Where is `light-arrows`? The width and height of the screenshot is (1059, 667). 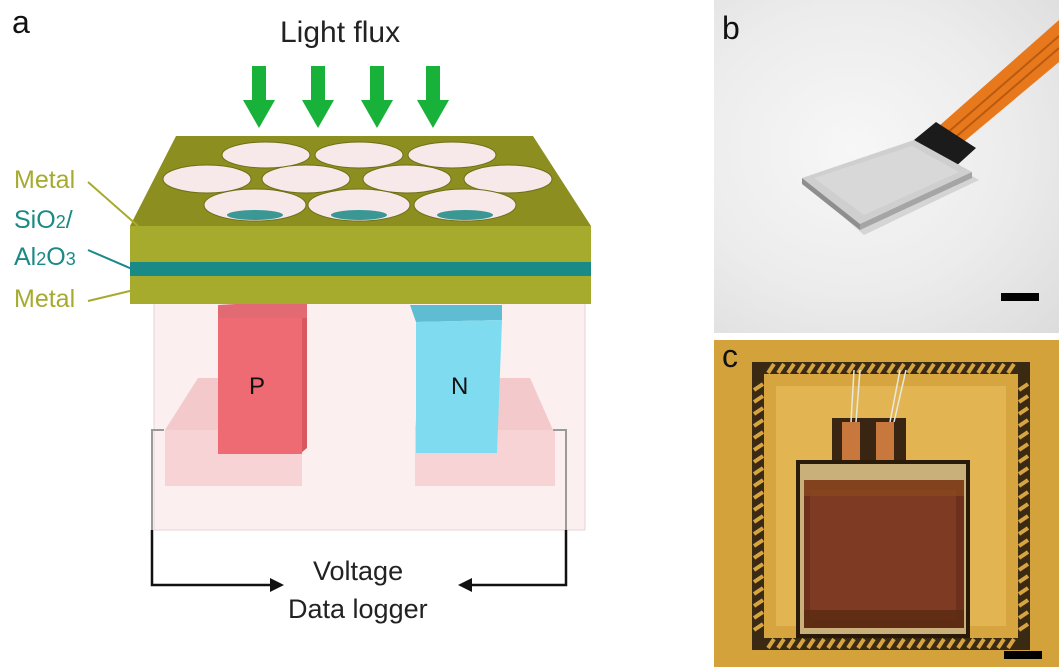 light-arrows is located at coordinates (346, 97).